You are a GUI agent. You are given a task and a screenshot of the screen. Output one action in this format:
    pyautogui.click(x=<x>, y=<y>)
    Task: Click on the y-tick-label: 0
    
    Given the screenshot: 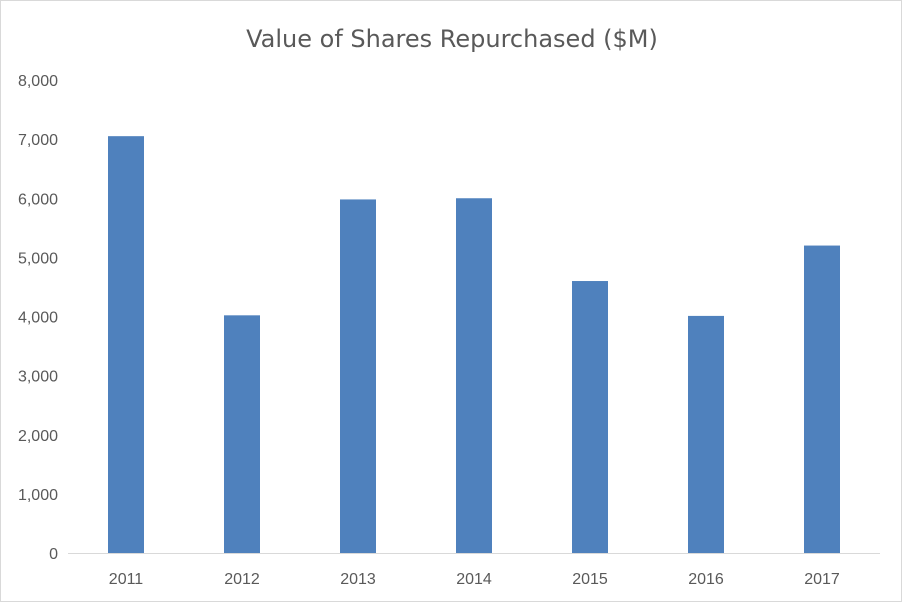 What is the action you would take?
    pyautogui.click(x=53, y=554)
    